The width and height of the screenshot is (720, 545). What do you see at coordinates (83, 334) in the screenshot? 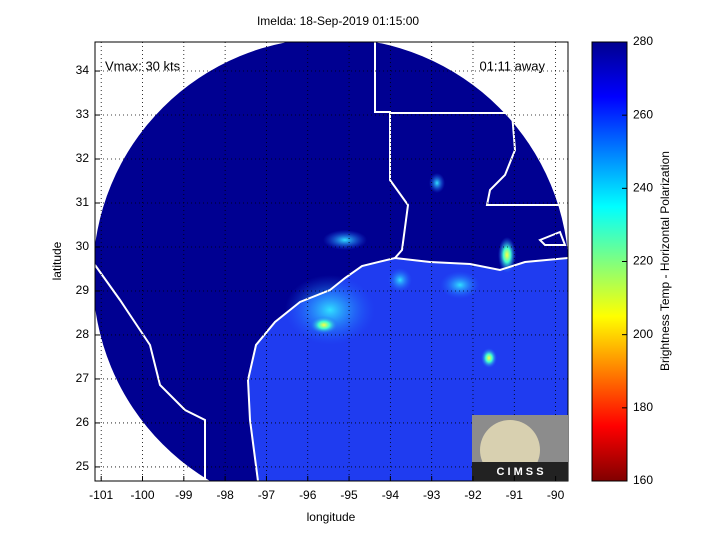
I see `y-tick-label: 28` at bounding box center [83, 334].